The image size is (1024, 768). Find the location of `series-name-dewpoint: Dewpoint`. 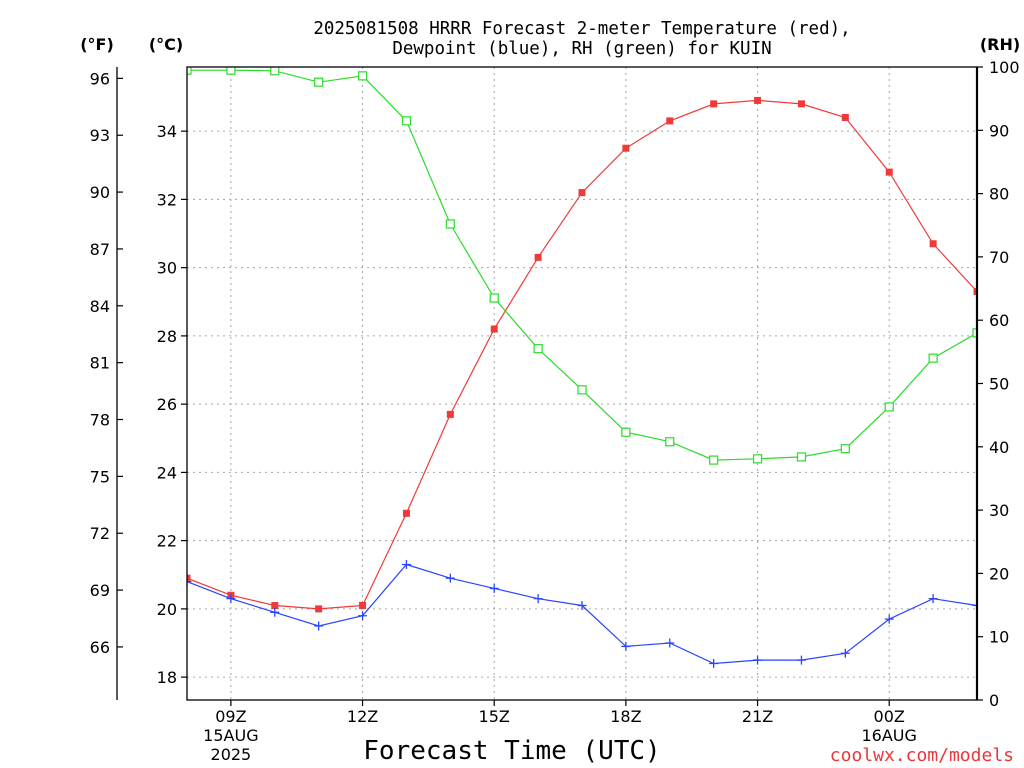

series-name-dewpoint: Dewpoint is located at coordinates (434, 49).